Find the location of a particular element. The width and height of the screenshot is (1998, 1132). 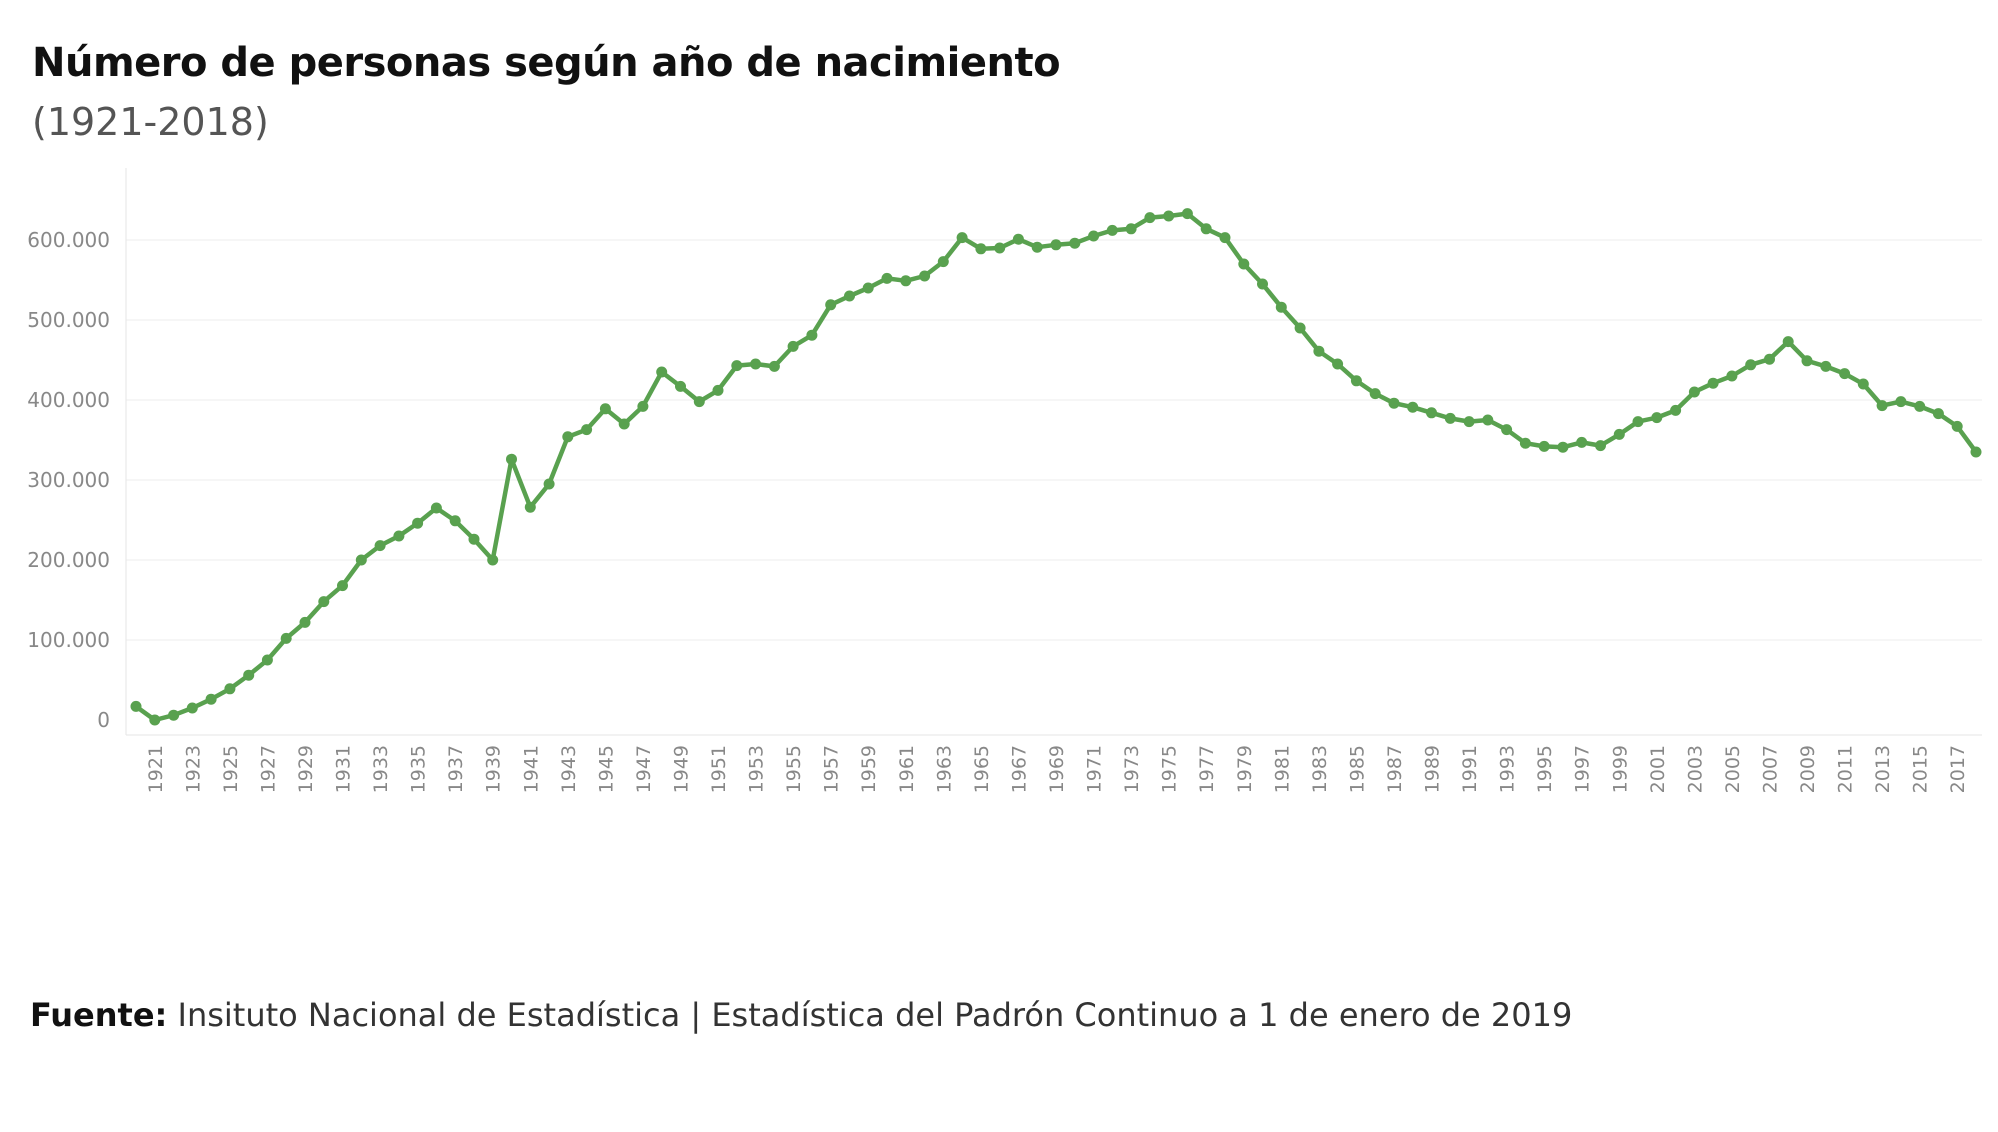

x-tick-label: 1985 is located at coordinates (1357, 769).